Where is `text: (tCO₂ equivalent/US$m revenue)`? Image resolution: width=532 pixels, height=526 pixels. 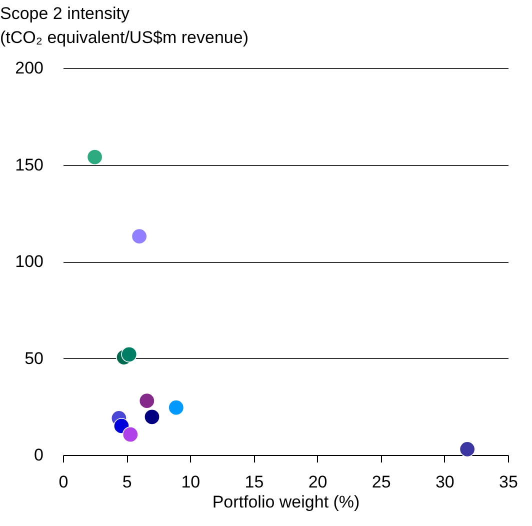 text: (tCO₂ equivalent/US$m revenue) is located at coordinates (124, 37).